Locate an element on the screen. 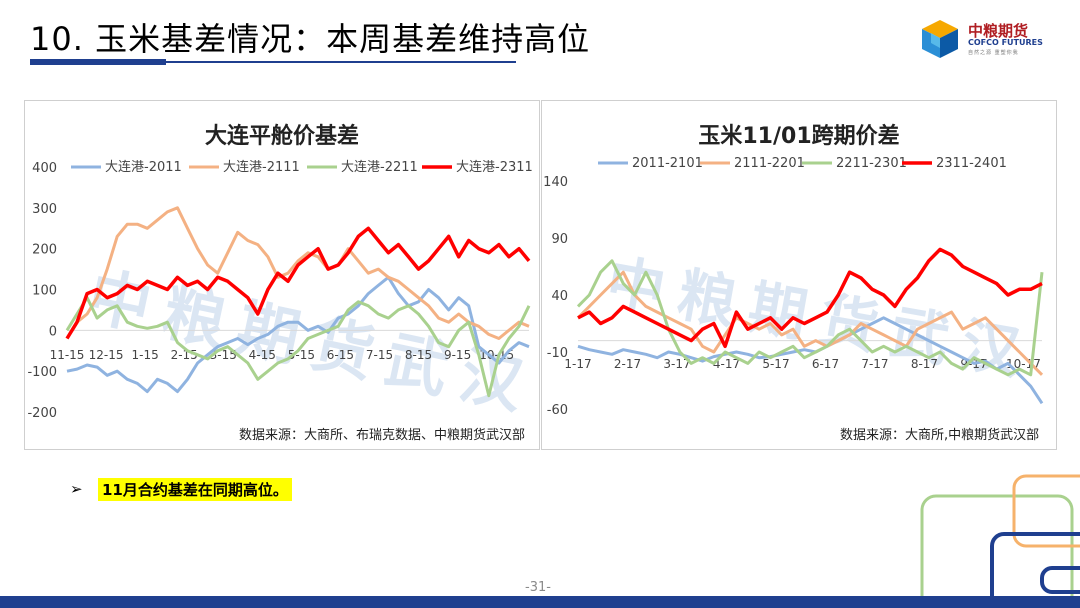  title-underline-accent is located at coordinates (98, 62).